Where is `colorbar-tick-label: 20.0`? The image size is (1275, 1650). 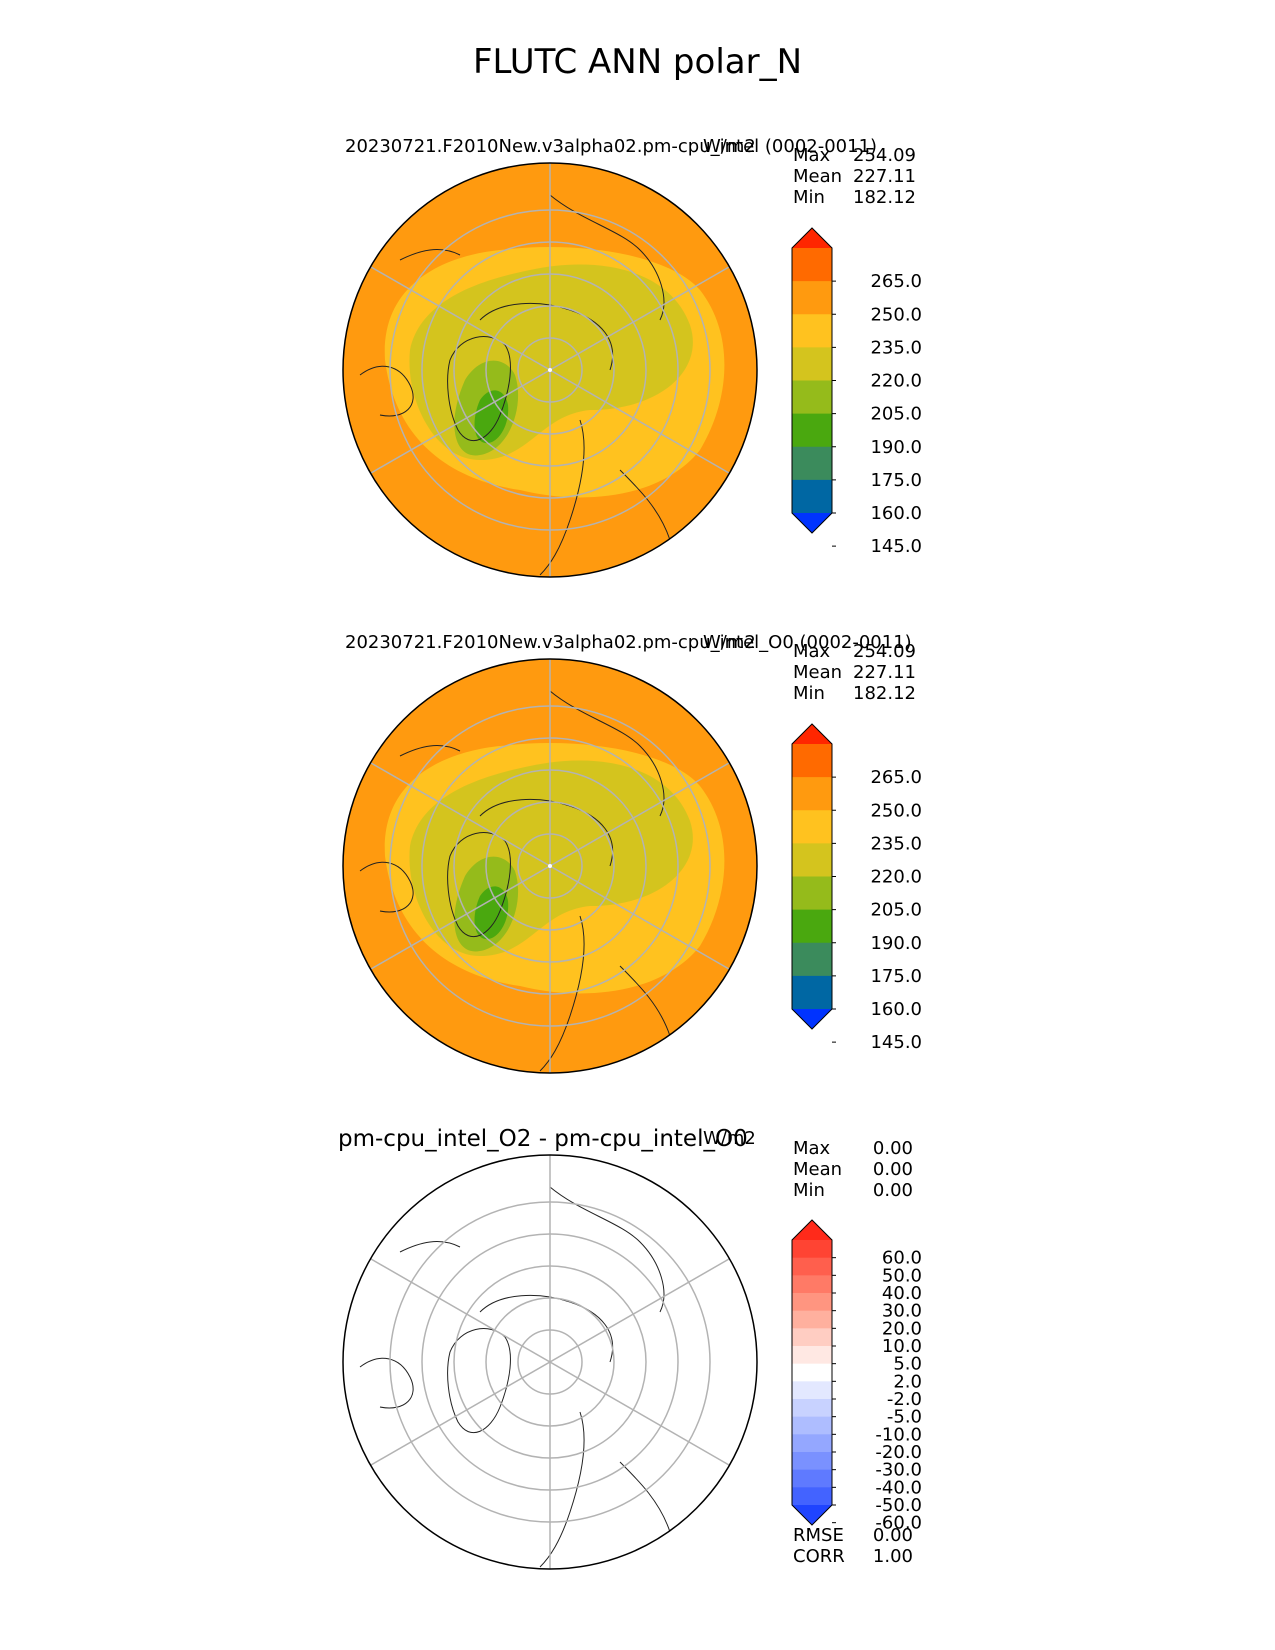
colorbar-tick-label: 20.0 is located at coordinates (902, 1328).